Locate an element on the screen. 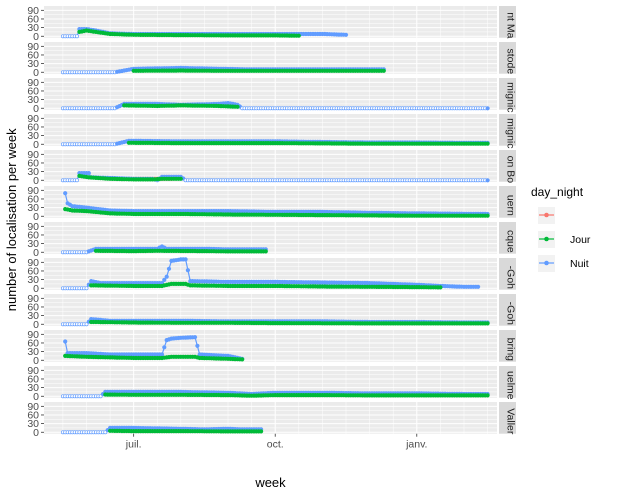  x-tick-label: janv. is located at coordinates (416, 445).